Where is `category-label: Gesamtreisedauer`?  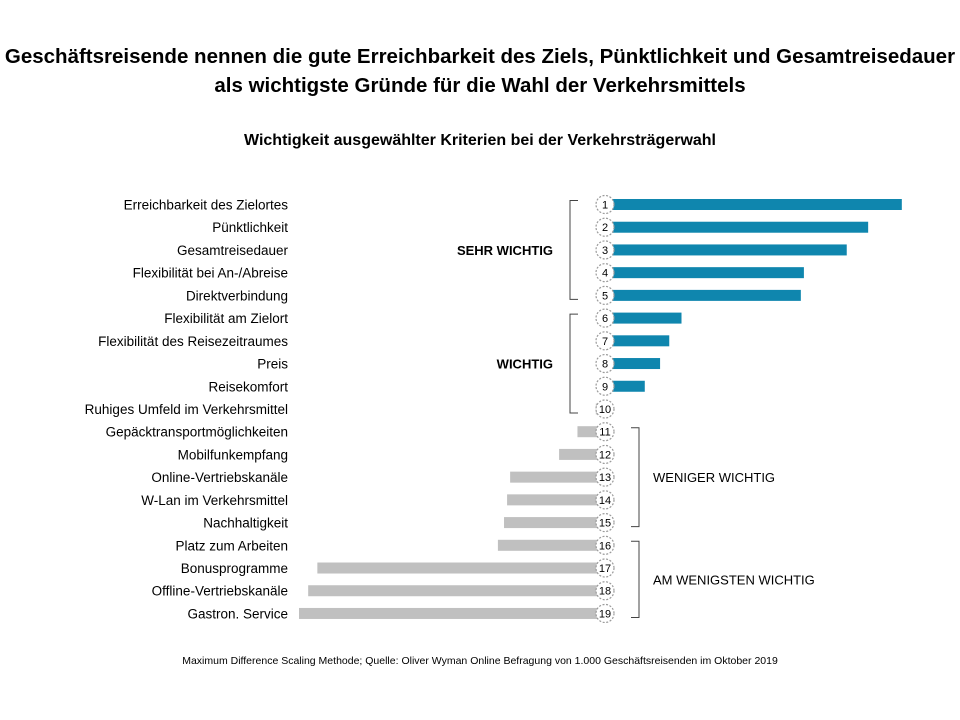 category-label: Gesamtreisedauer is located at coordinates (233, 250).